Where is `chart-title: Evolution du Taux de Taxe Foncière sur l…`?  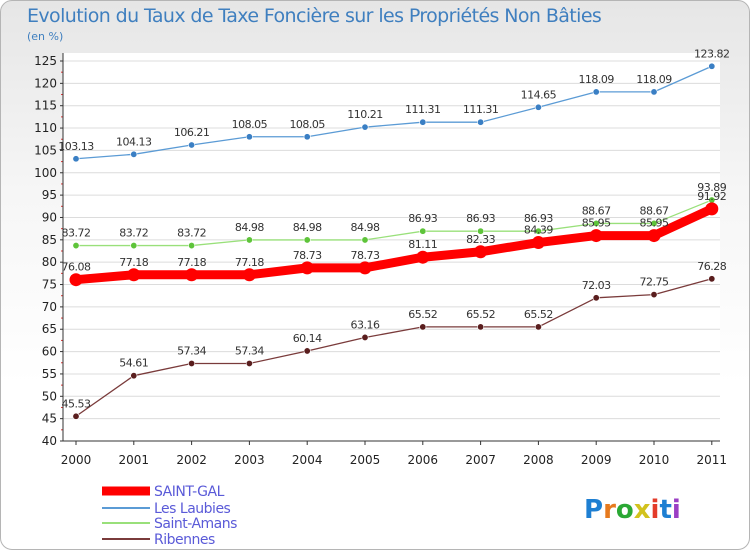 chart-title: Evolution du Taux de Taxe Foncière sur l… is located at coordinates (314, 16).